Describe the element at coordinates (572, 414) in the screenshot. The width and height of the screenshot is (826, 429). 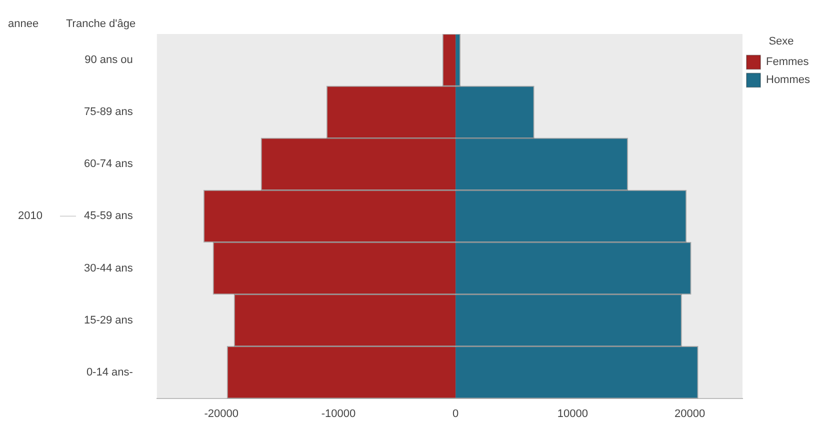
I see `x-tick-label: 10000` at that location.